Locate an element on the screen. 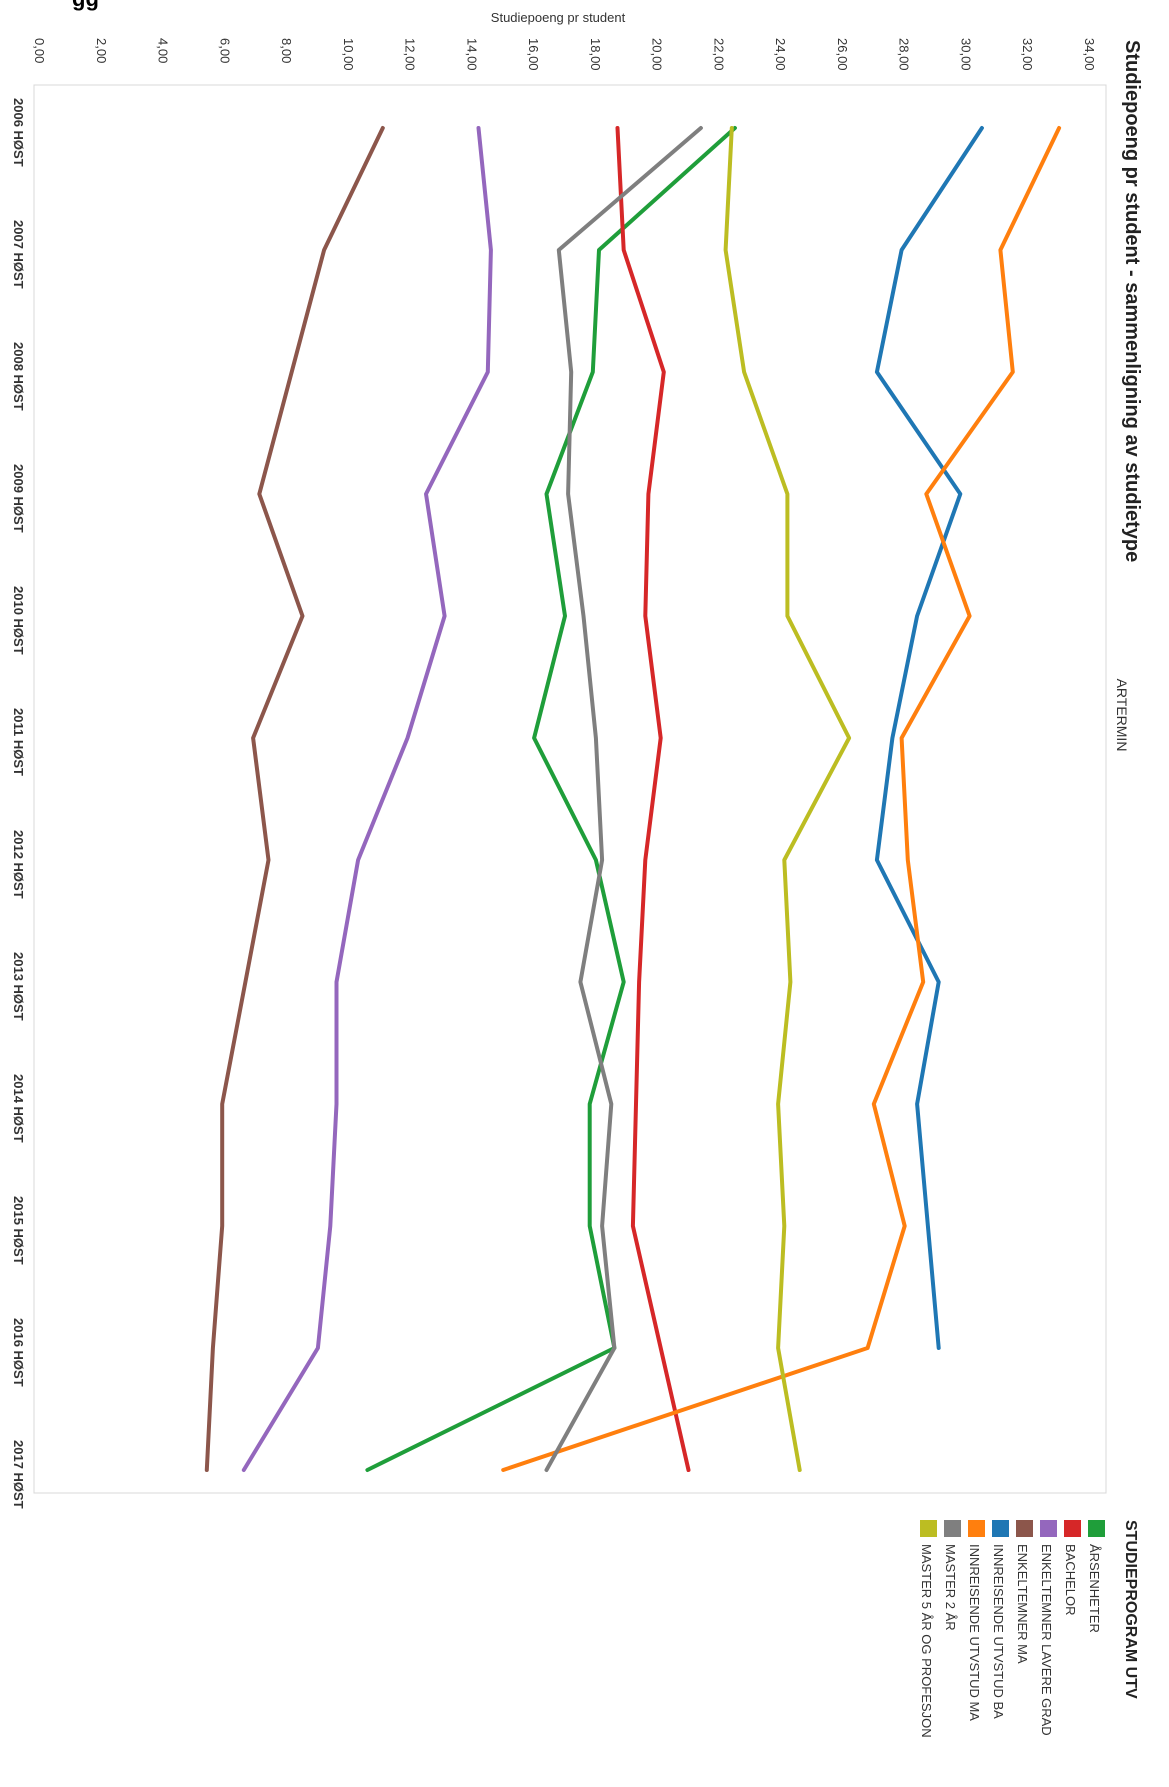 Image resolution: width=1169 pixels, height=1787 pixels. x-tick-label: 2017 HØST is located at coordinates (18, 1474).